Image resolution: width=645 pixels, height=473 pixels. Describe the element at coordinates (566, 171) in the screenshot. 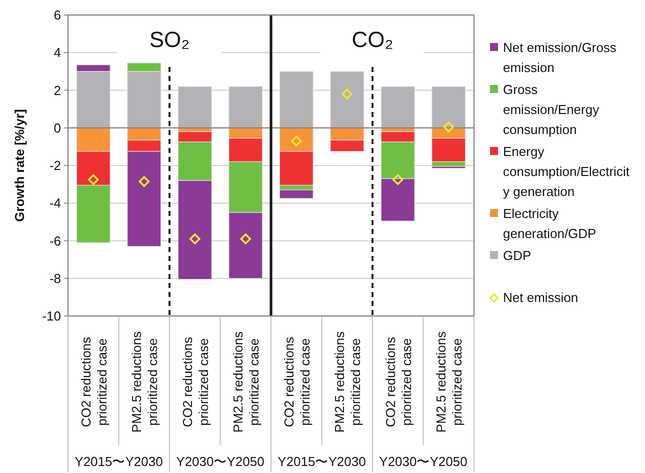

I see `legend-label: Energy consumption/Electricity generation` at that location.